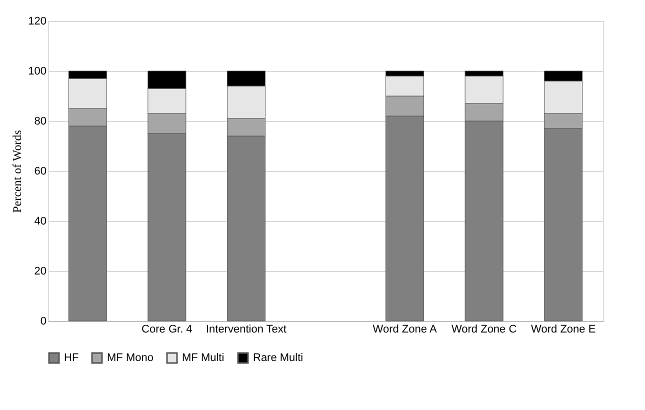 This screenshot has width=645, height=410. I want to click on x-tick-label: Word Zone E, so click(563, 330).